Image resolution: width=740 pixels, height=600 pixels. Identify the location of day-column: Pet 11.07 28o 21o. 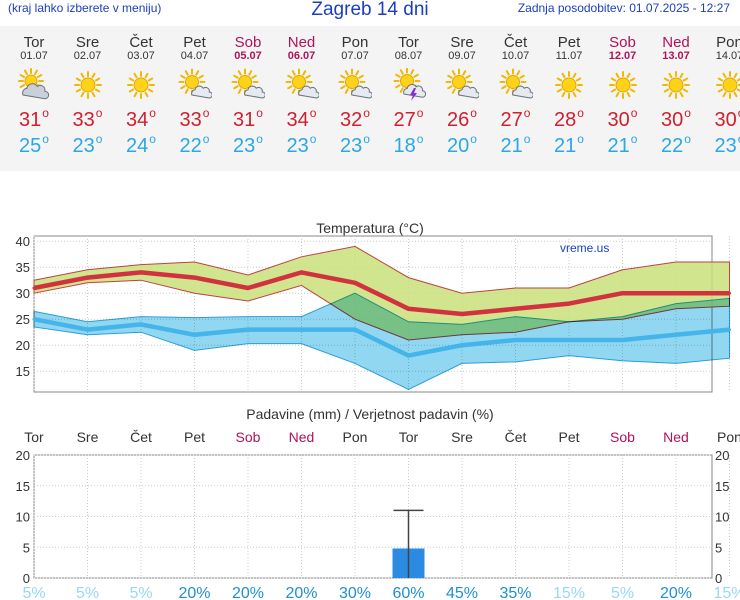
(569, 92).